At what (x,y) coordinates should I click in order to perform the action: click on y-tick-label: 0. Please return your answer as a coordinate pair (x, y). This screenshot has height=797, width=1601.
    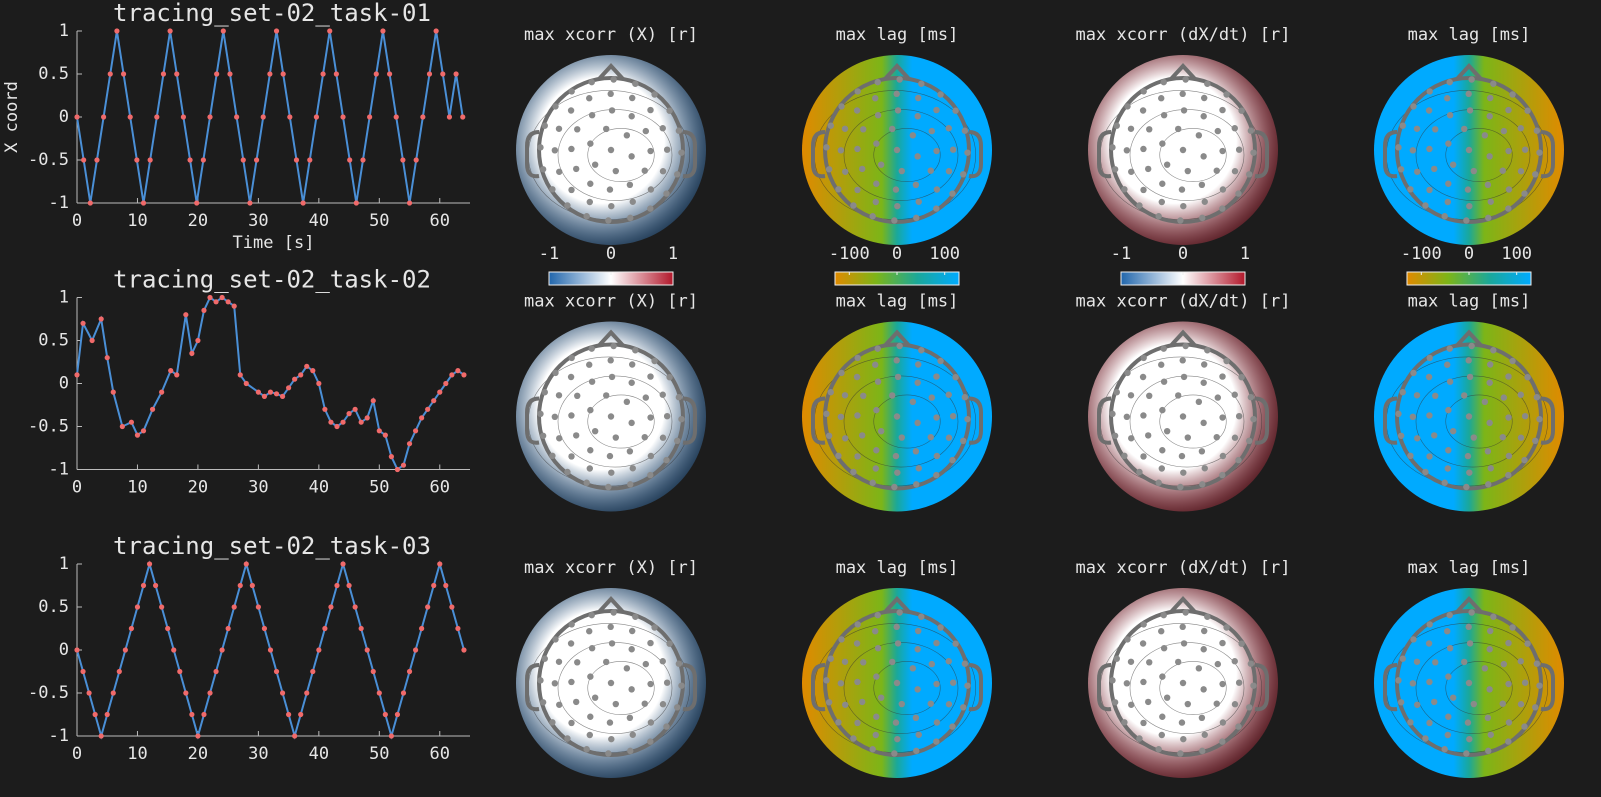
    Looking at the image, I should click on (64, 117).